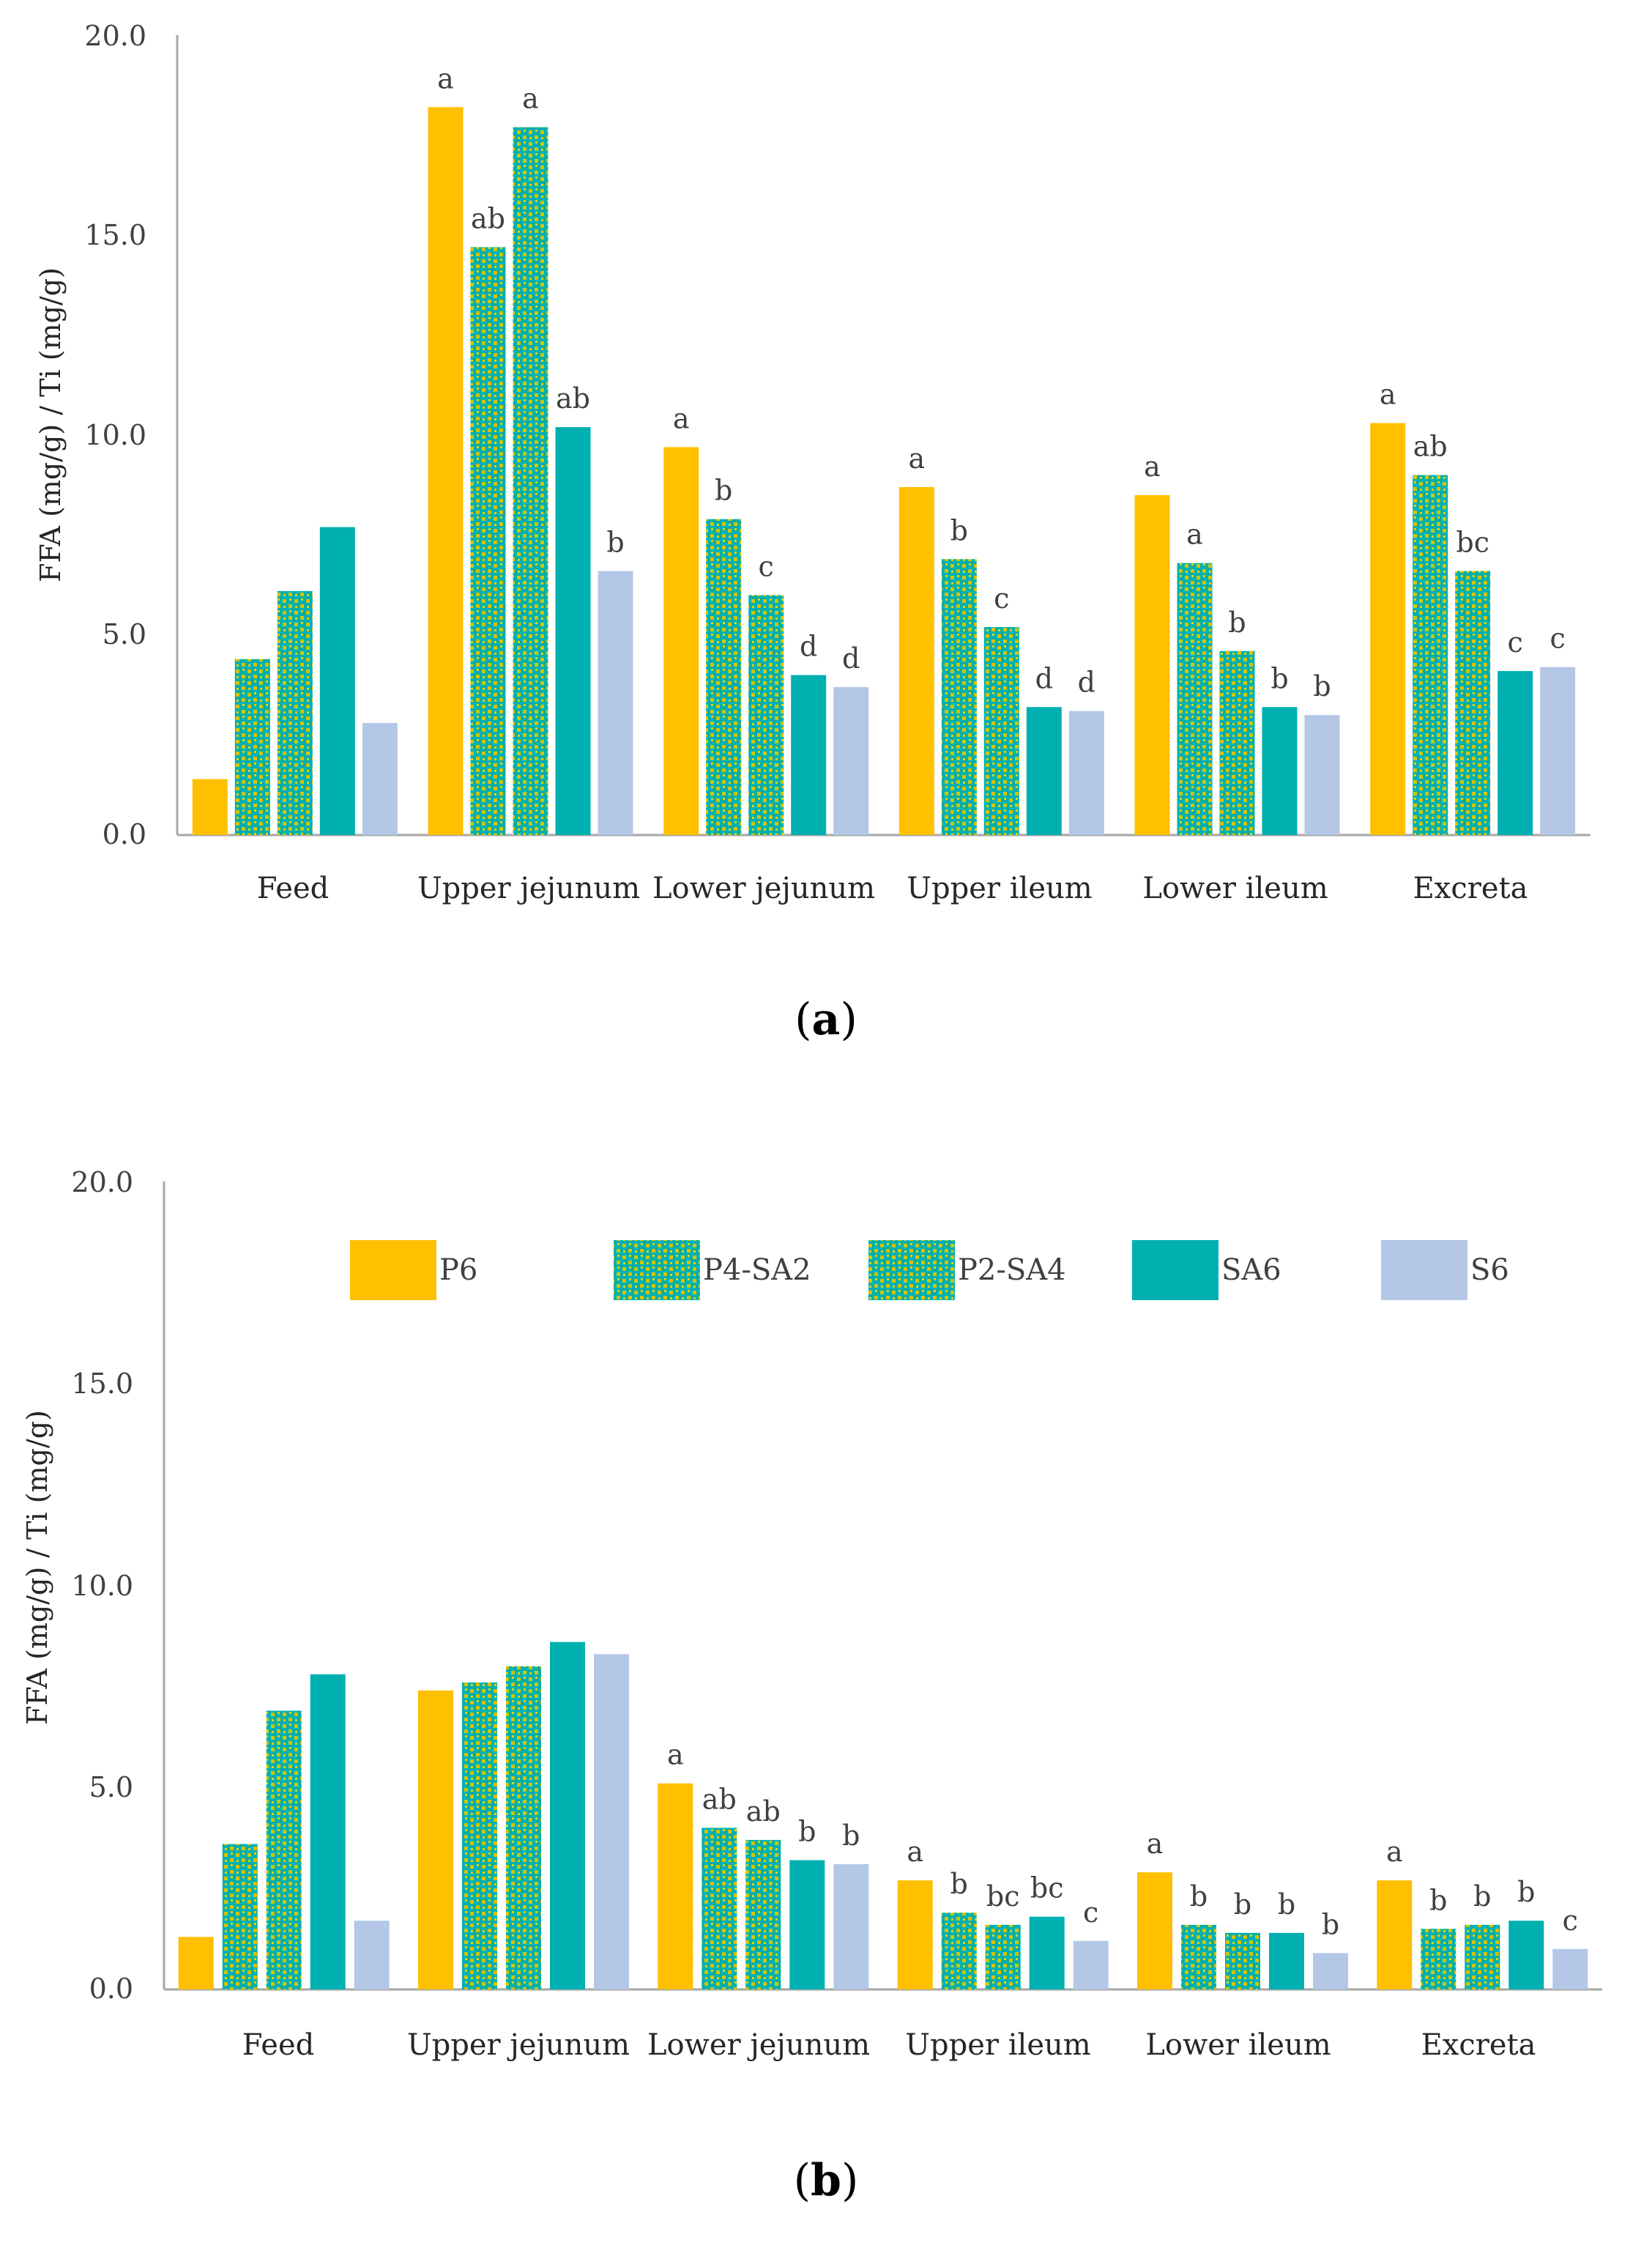 This screenshot has height=2248, width=1652. I want to click on panel-caption: (a), so click(826, 1019).